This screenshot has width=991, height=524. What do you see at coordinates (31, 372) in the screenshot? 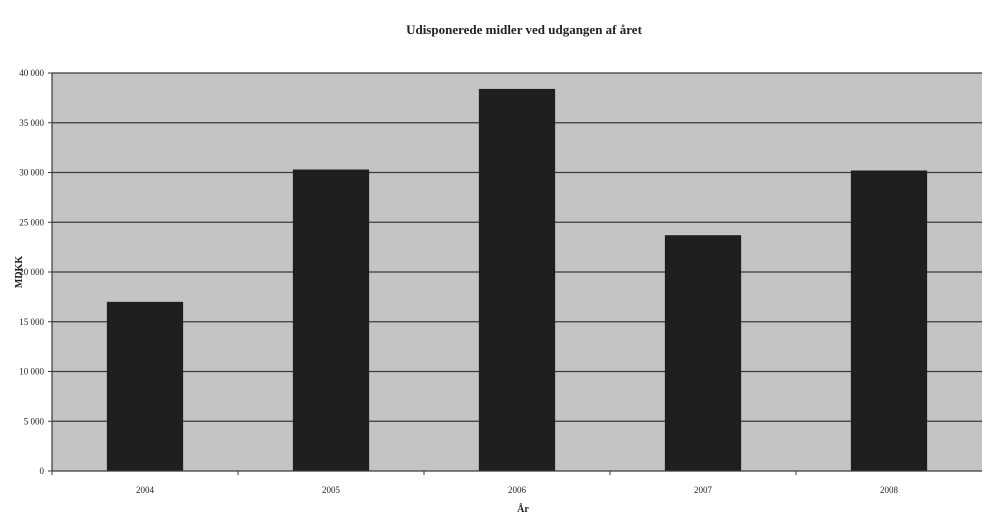
I see `y-tick-label: 10 000` at bounding box center [31, 372].